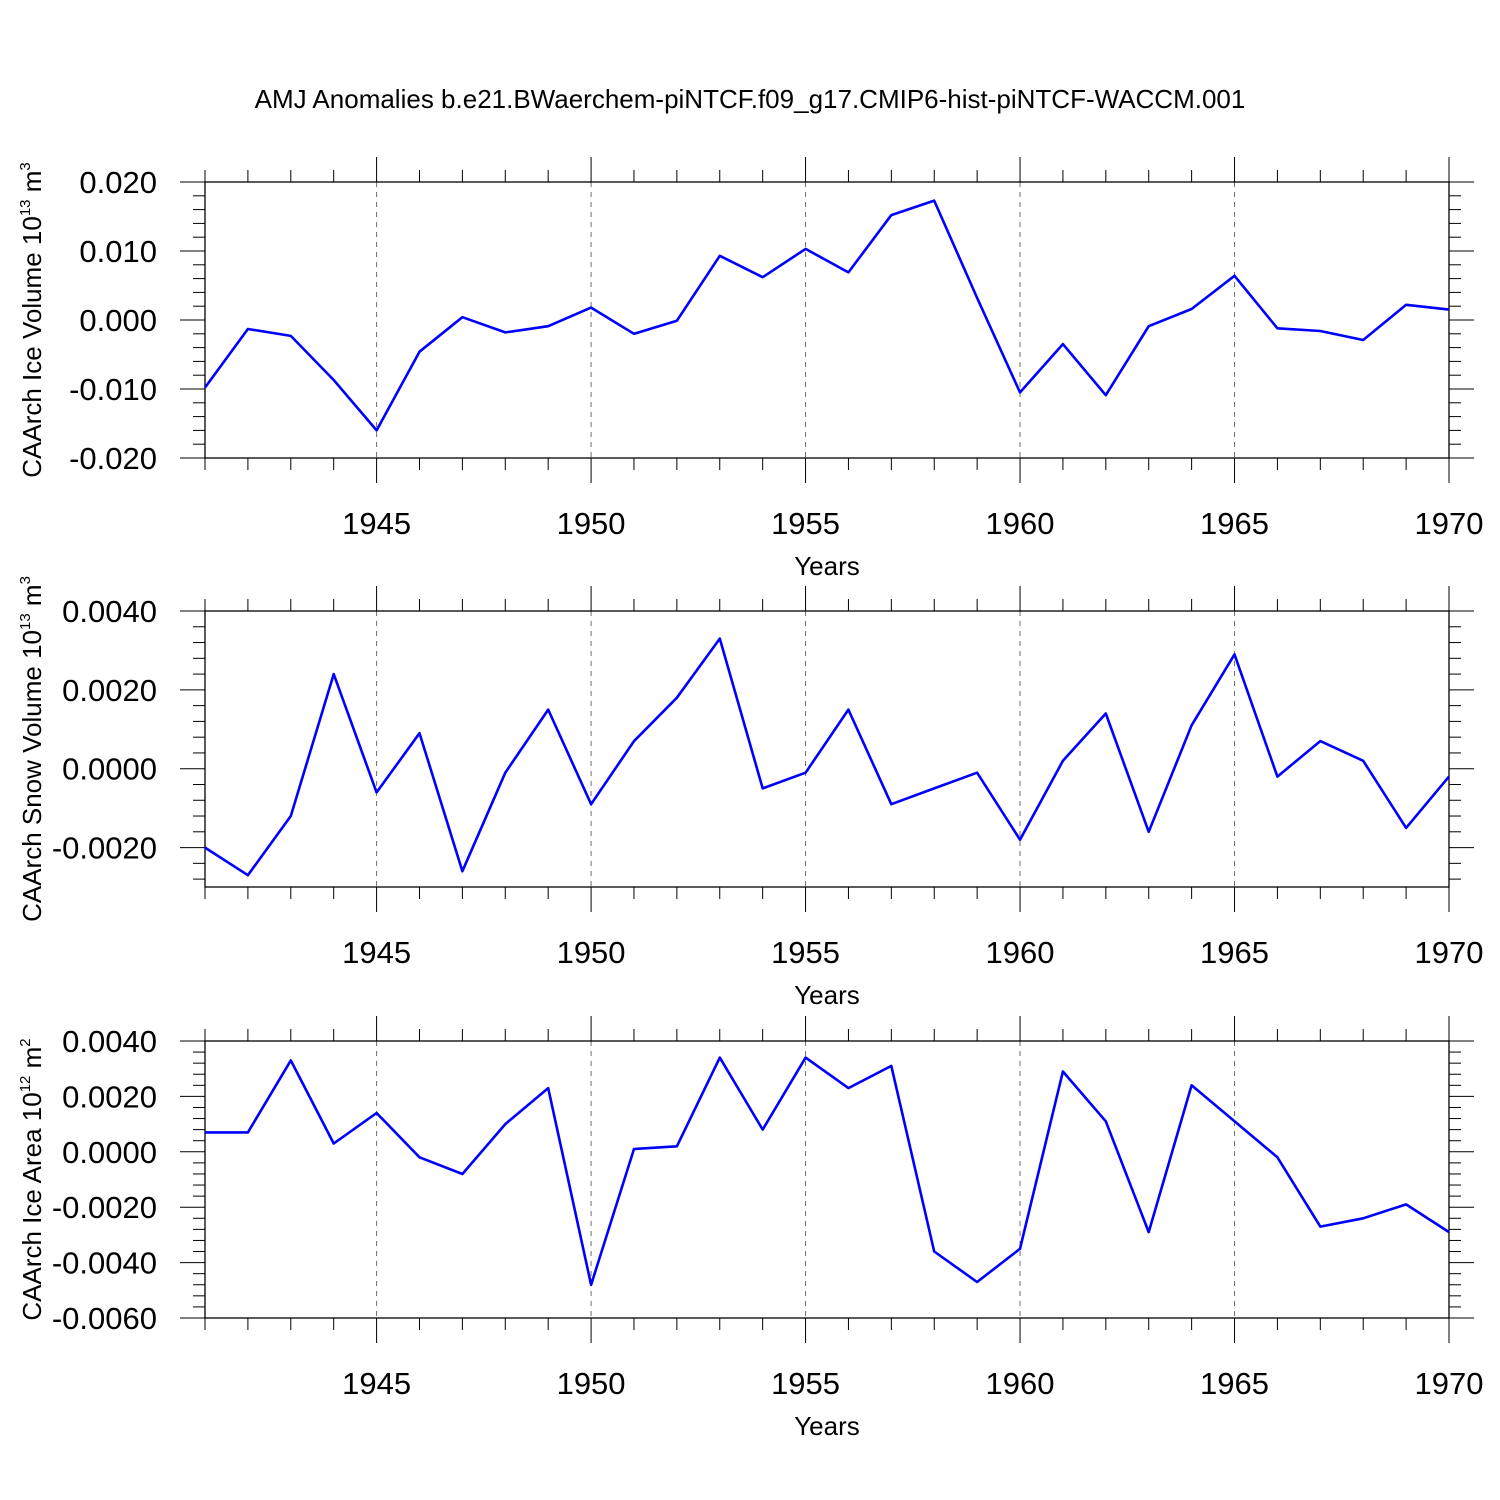 The height and width of the screenshot is (1500, 1500). I want to click on y-tick-label: -0.010, so click(113, 389).